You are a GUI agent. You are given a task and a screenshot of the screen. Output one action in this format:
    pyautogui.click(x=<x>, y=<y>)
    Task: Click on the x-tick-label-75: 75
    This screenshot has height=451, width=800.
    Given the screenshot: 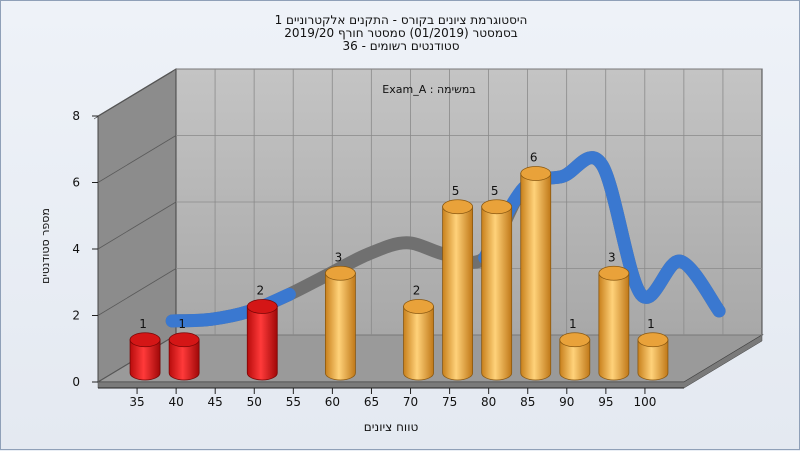 What is the action you would take?
    pyautogui.click(x=449, y=402)
    